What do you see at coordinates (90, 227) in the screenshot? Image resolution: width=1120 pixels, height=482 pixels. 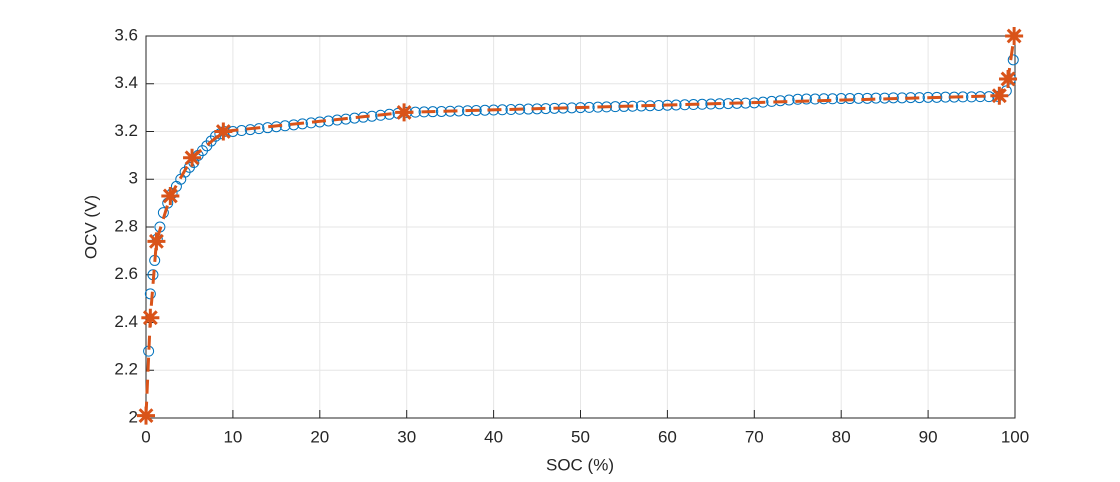 I see `y-axis-label: OCV (V)` at bounding box center [90, 227].